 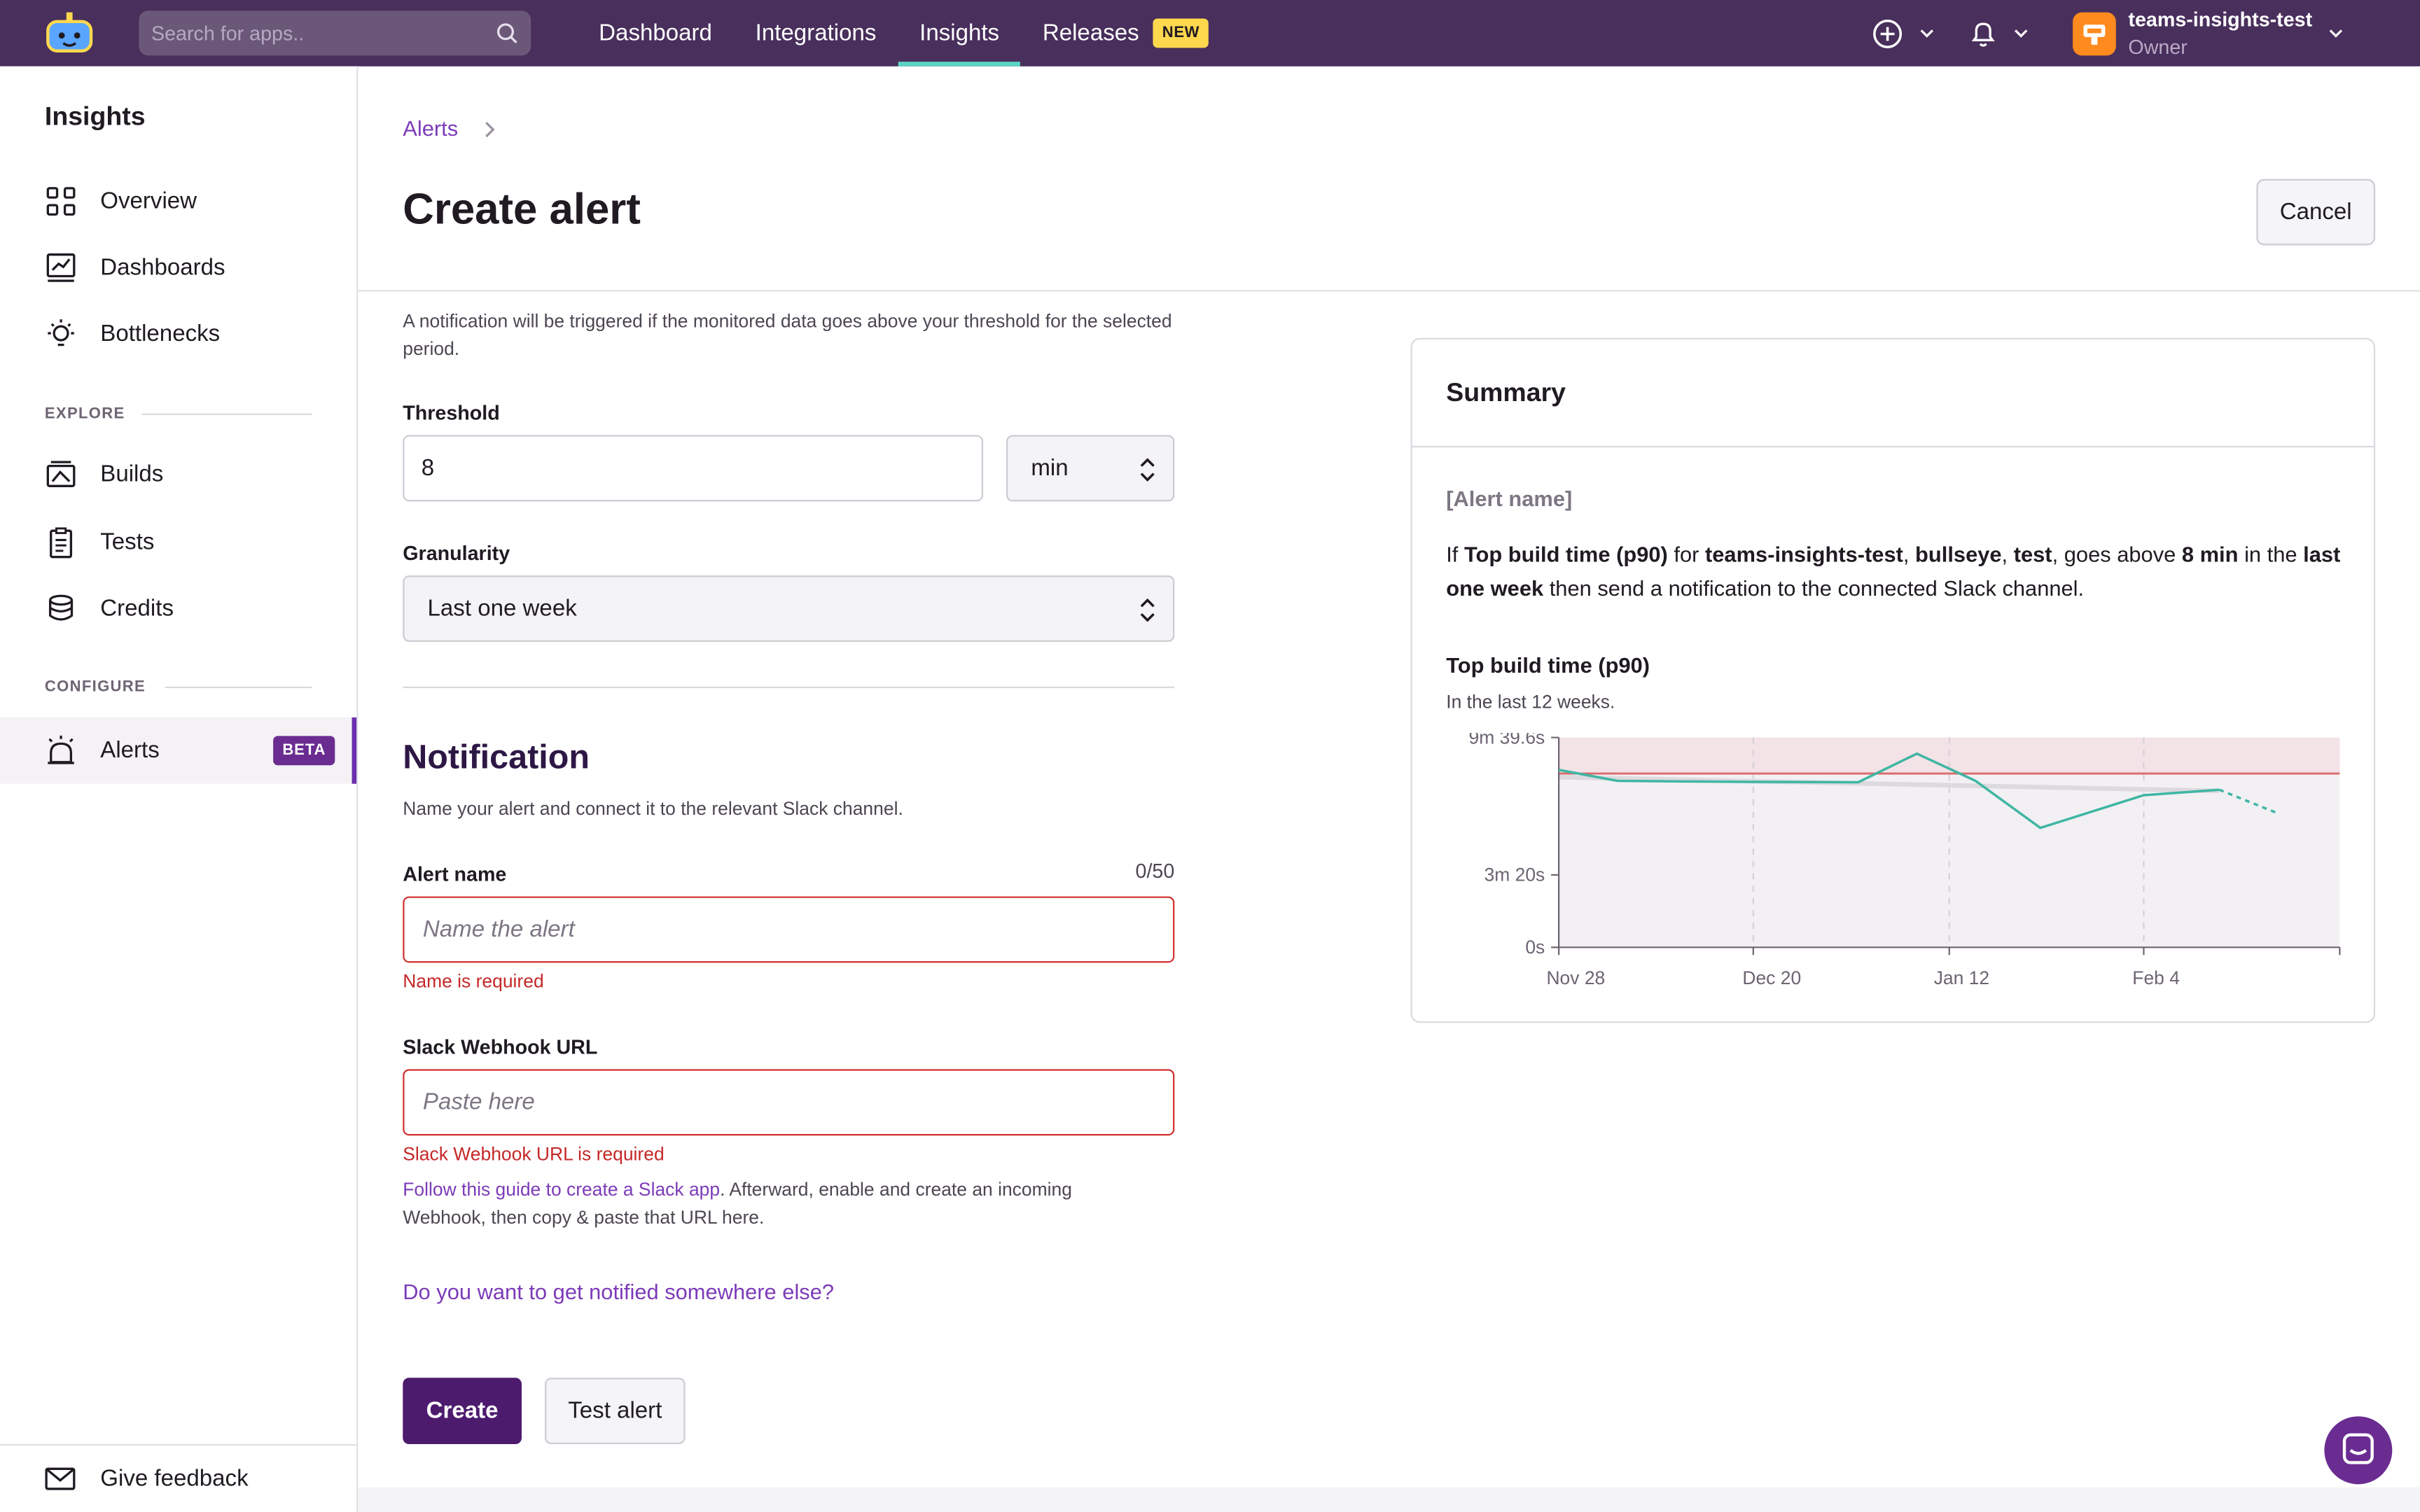 I want to click on sidebar-item-dashboards: Dashboards, so click(x=178, y=267).